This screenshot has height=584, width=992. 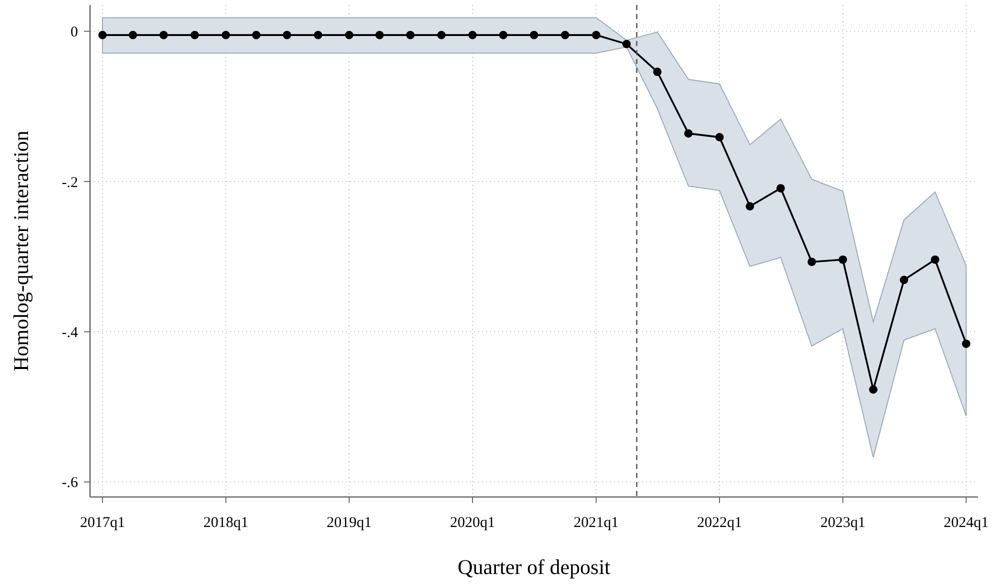 What do you see at coordinates (21, 251) in the screenshot?
I see `y-axis-title: Homolog-quarter interaction` at bounding box center [21, 251].